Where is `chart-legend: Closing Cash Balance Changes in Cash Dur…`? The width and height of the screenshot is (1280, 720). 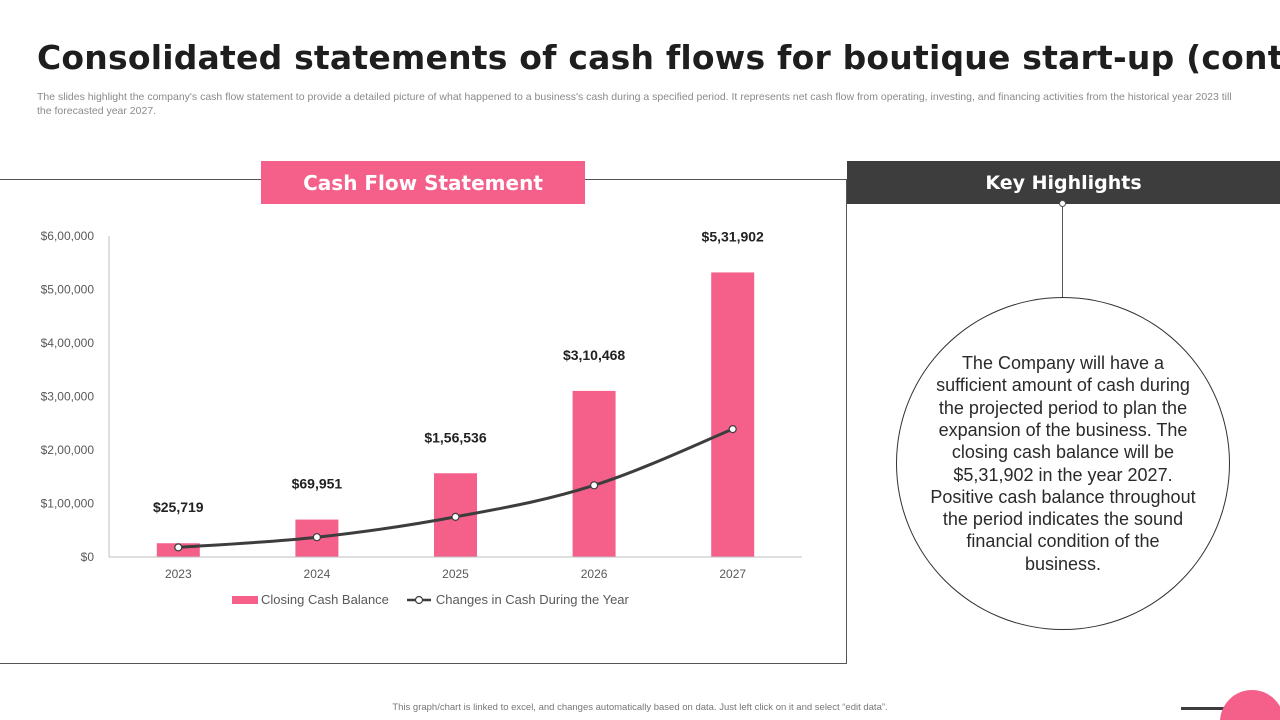
chart-legend: Closing Cash Balance Changes in Cash Dur… is located at coordinates (438, 599).